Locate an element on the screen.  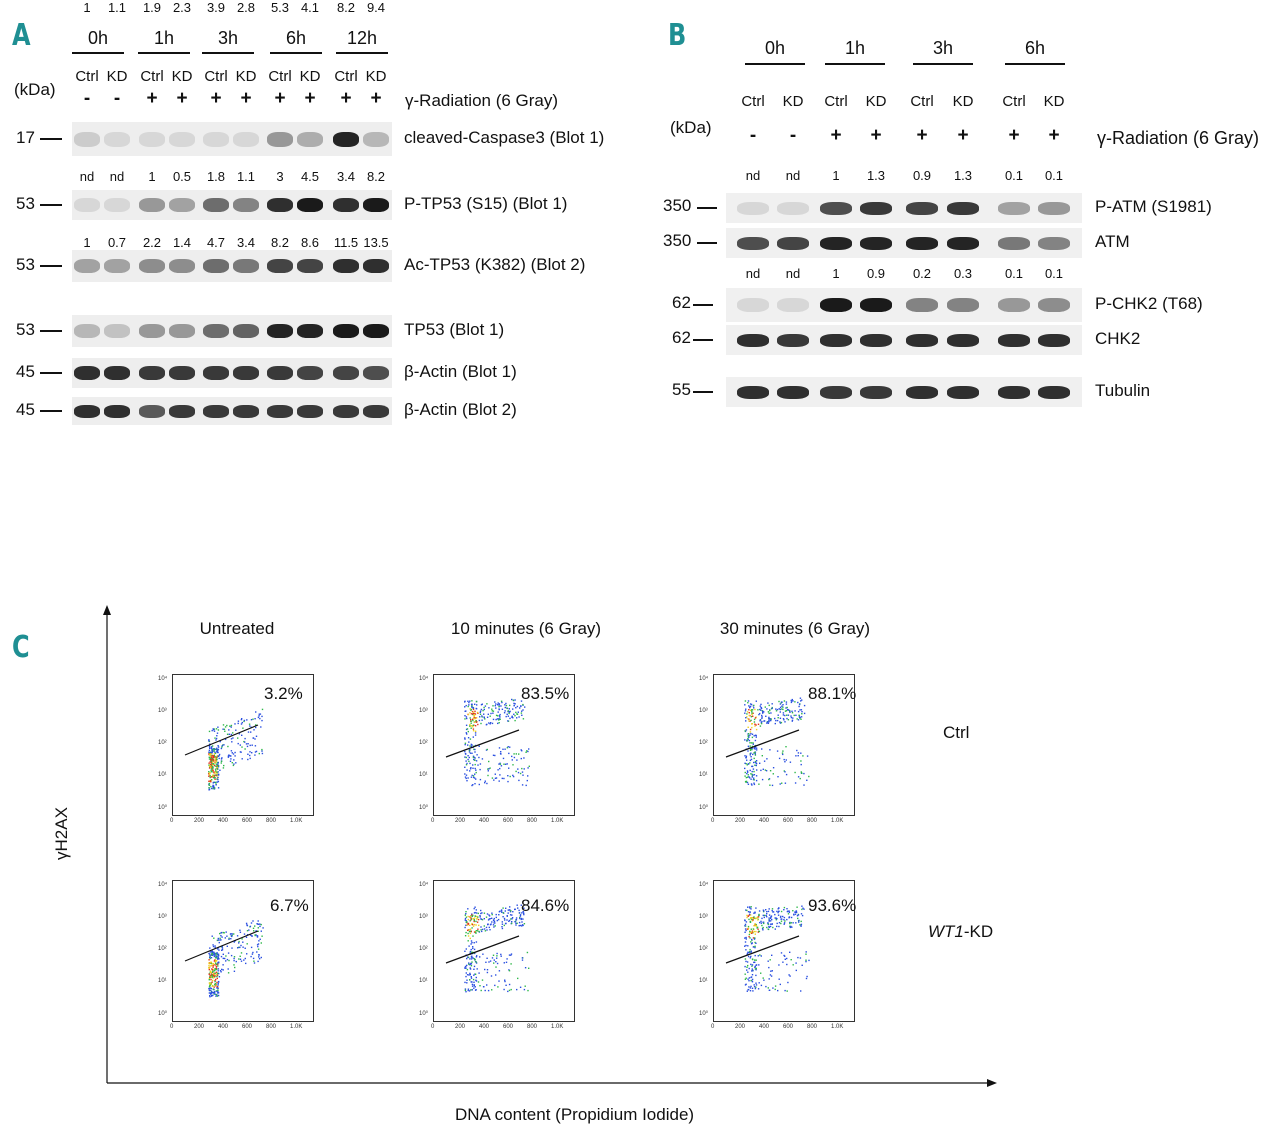
panel-a-quant-value: 1.9 is located at coordinates (152, 7).